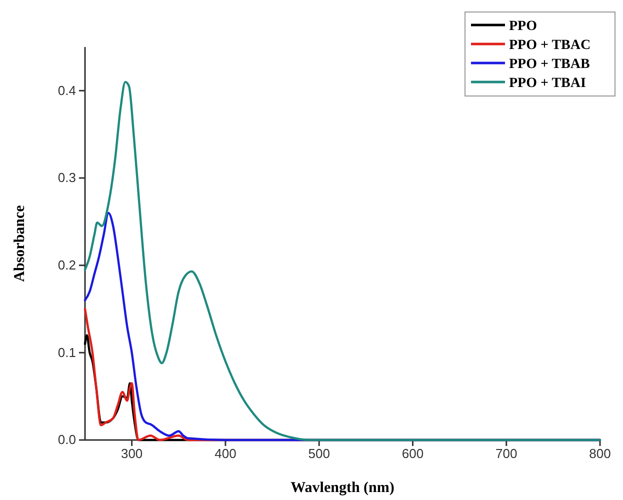  What do you see at coordinates (225, 454) in the screenshot?
I see `x-tick-label: 400` at bounding box center [225, 454].